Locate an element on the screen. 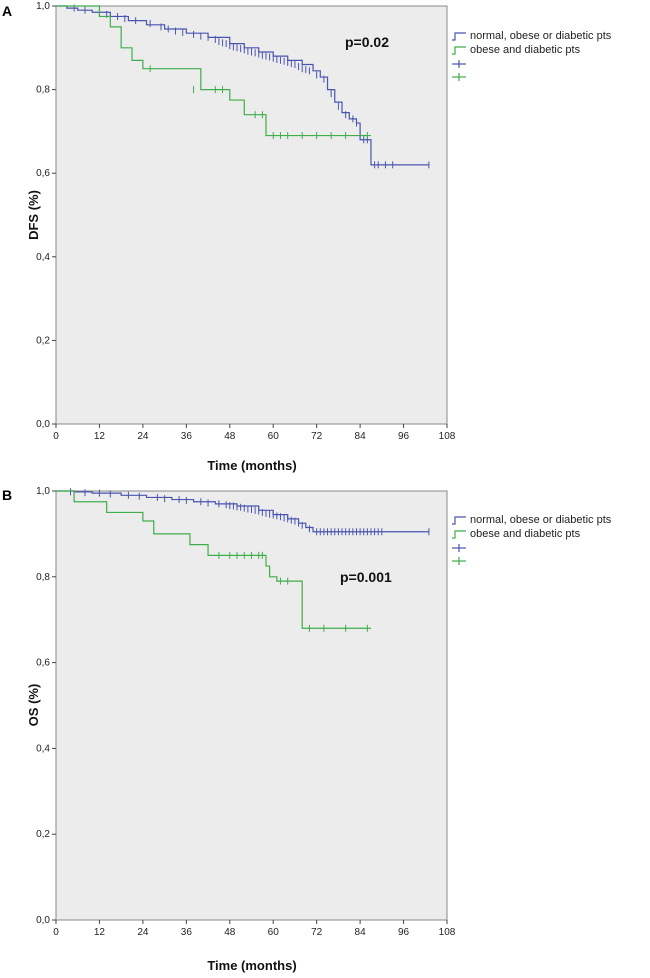  panel-a-p-value: p=0.02 is located at coordinates (367, 42).